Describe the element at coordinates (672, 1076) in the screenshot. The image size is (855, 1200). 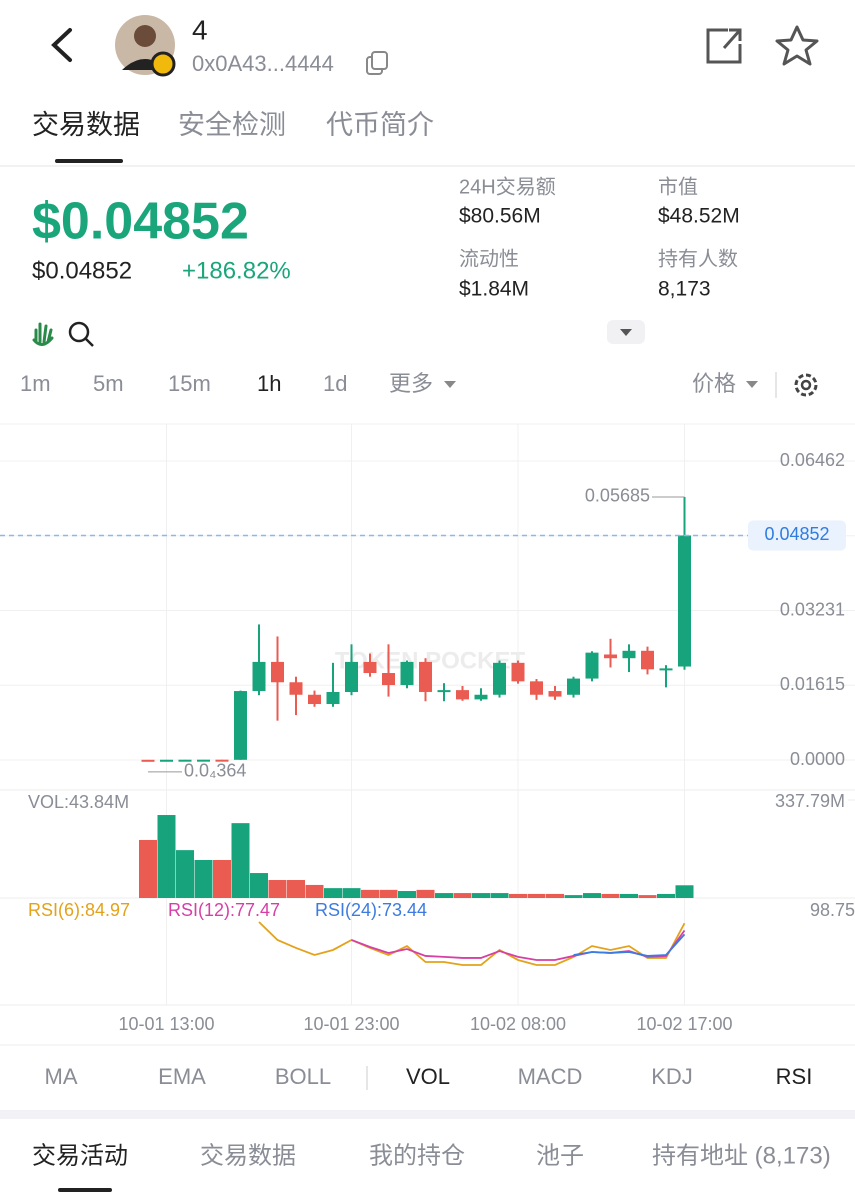
I see `indicator: KDJ` at that location.